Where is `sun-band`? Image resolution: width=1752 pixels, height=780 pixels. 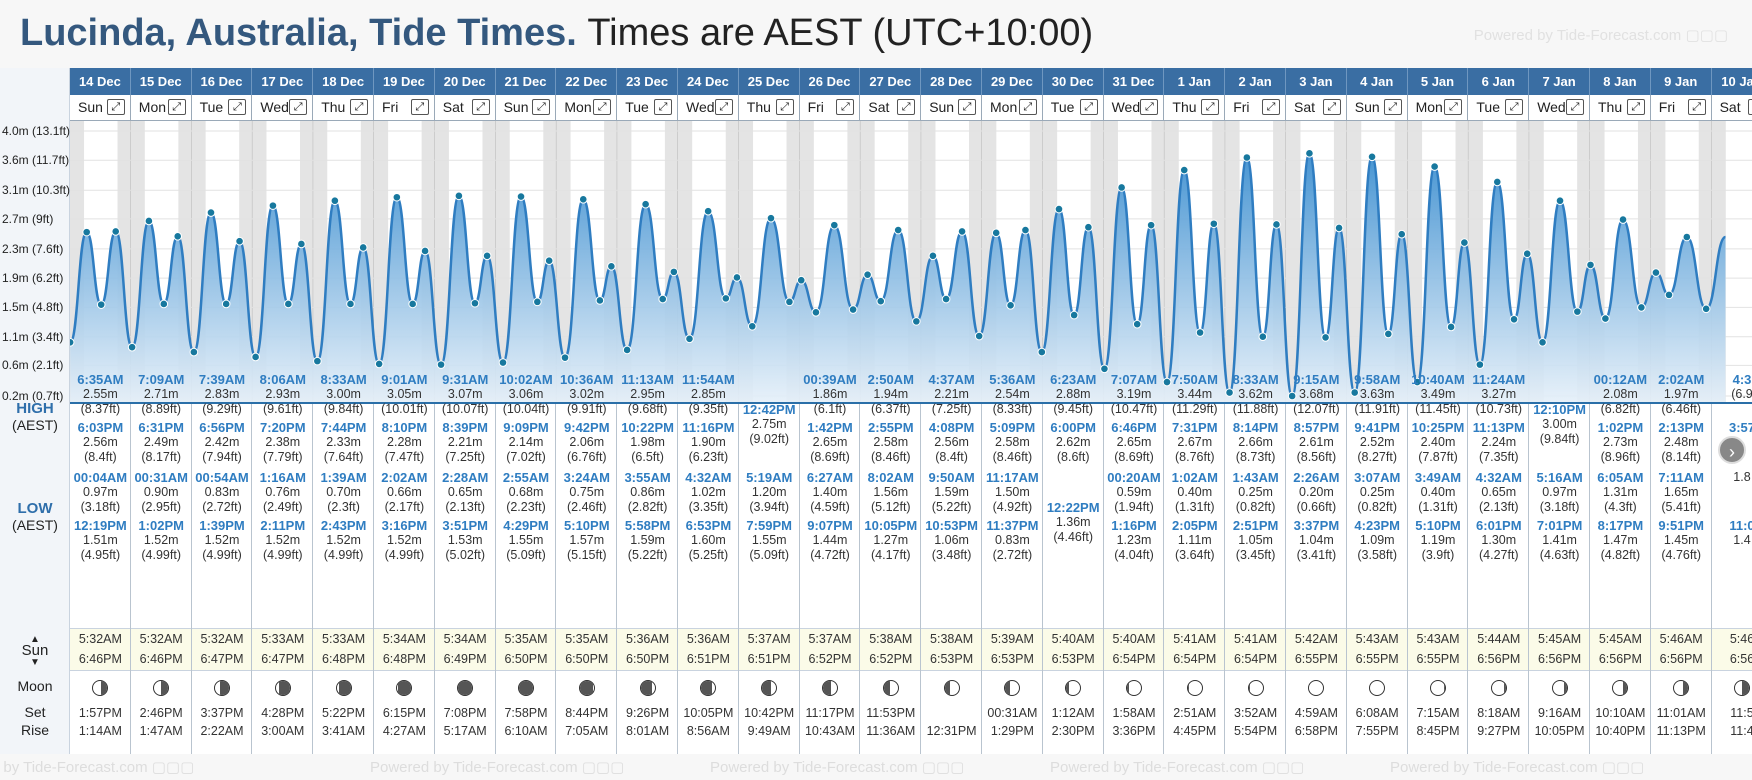
sun-band is located at coordinates (911, 649).